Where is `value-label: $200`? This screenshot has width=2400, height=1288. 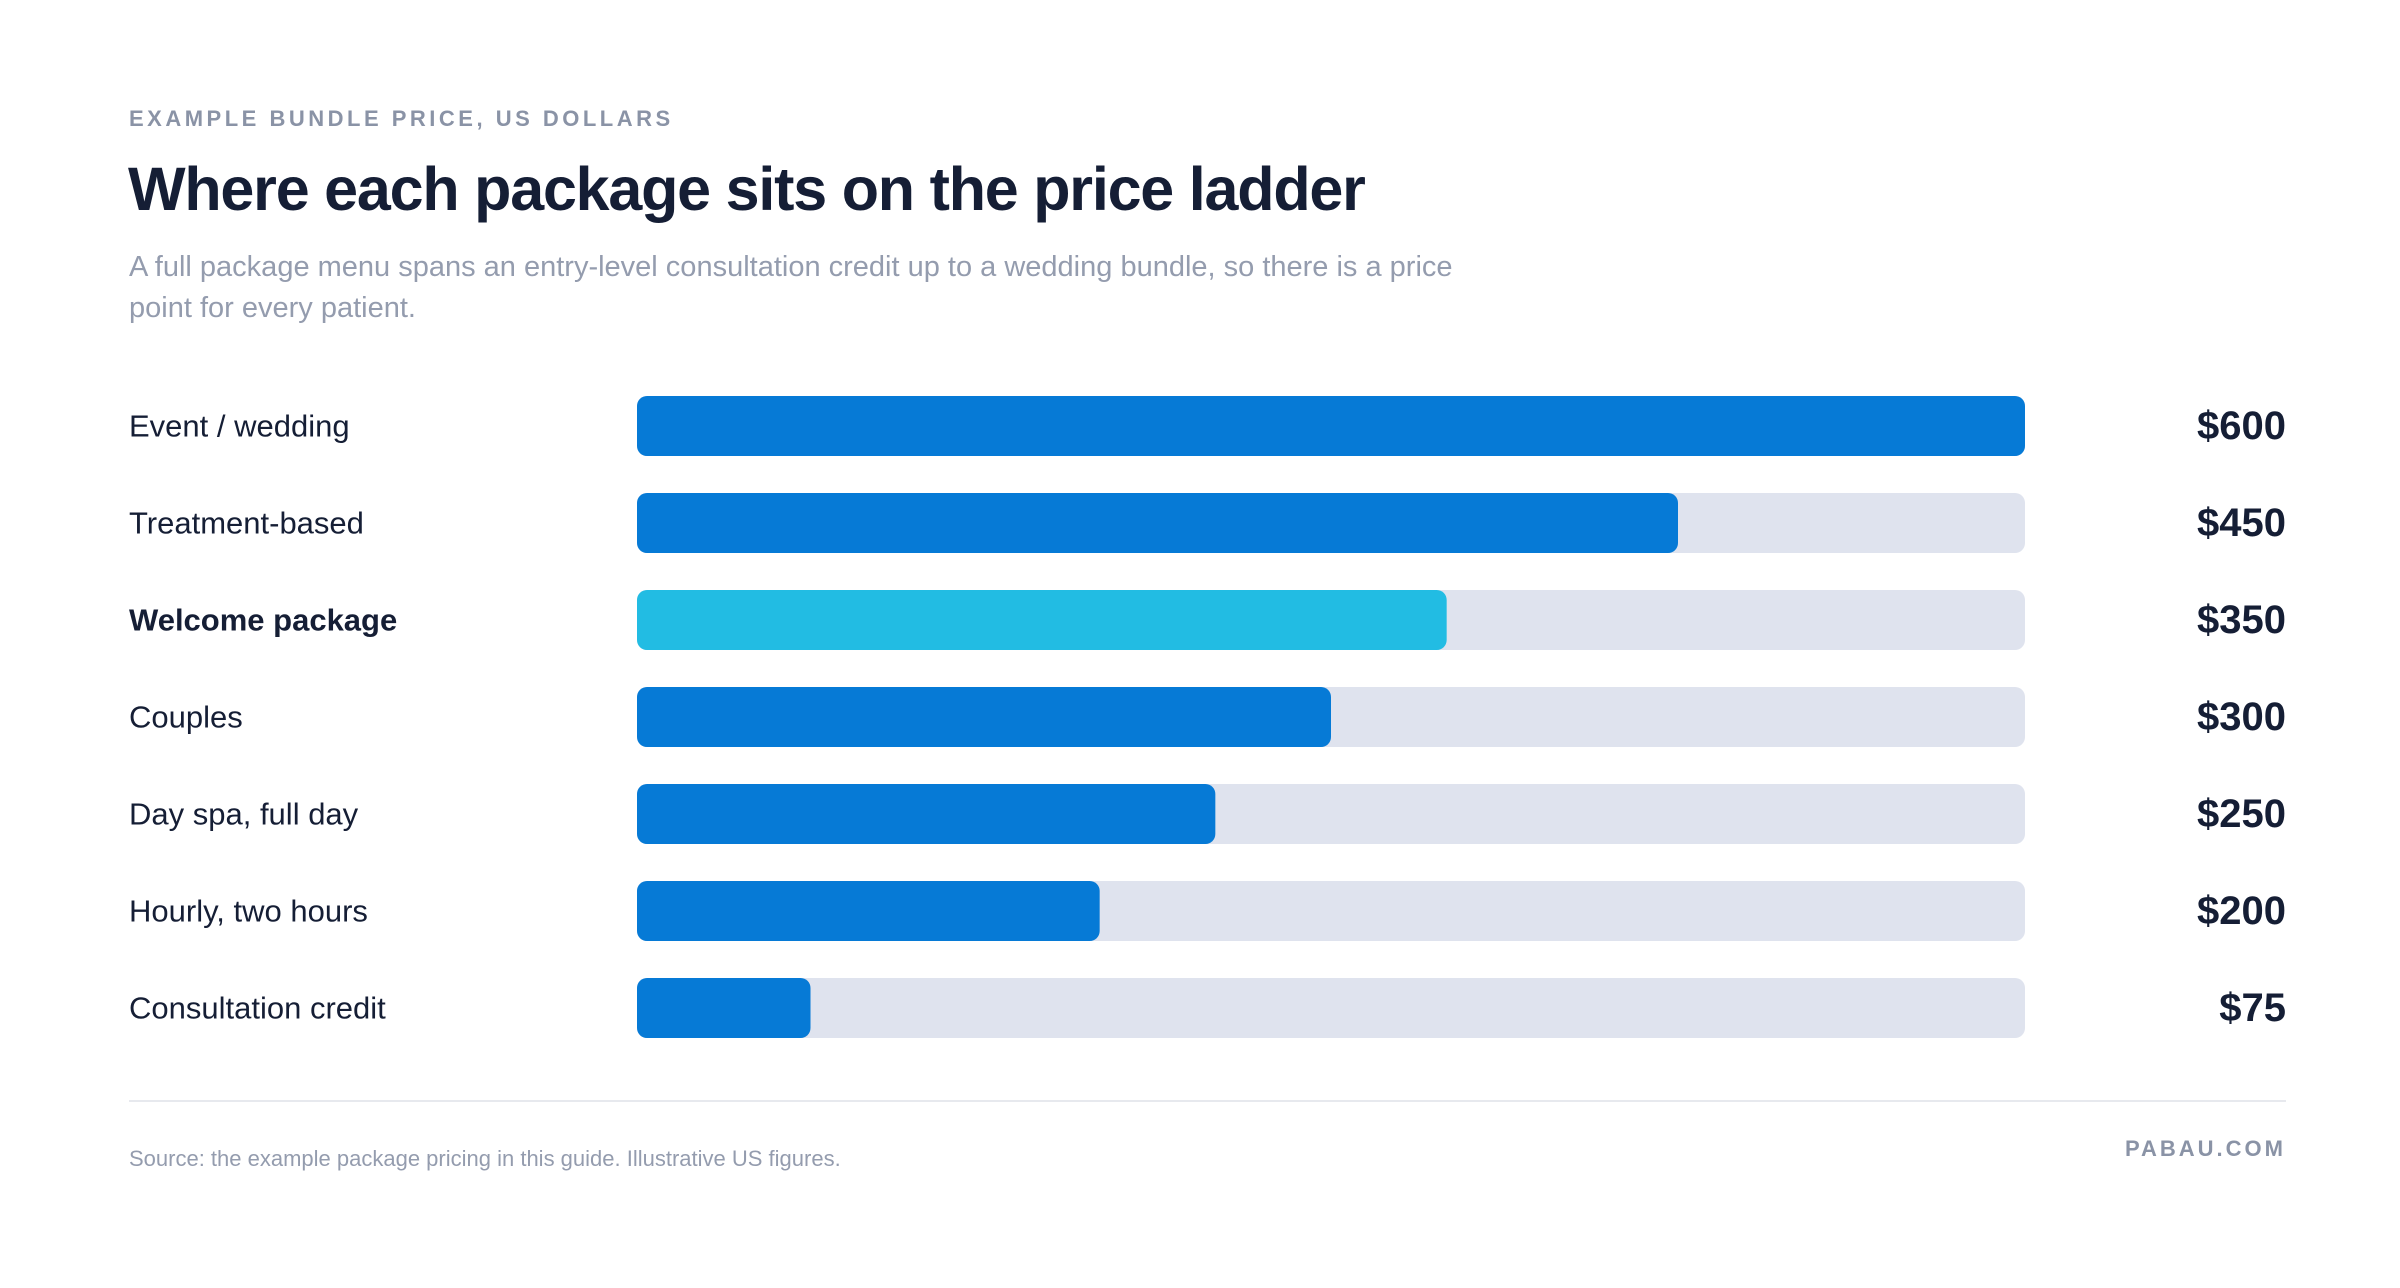
value-label: $200 is located at coordinates (2241, 911).